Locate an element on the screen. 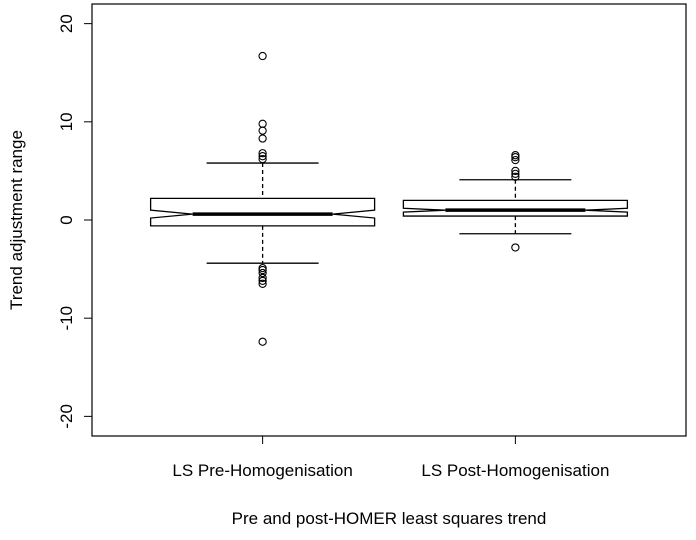 The image size is (696, 540). y-axis-label: Trend adjustment range is located at coordinates (16, 220).